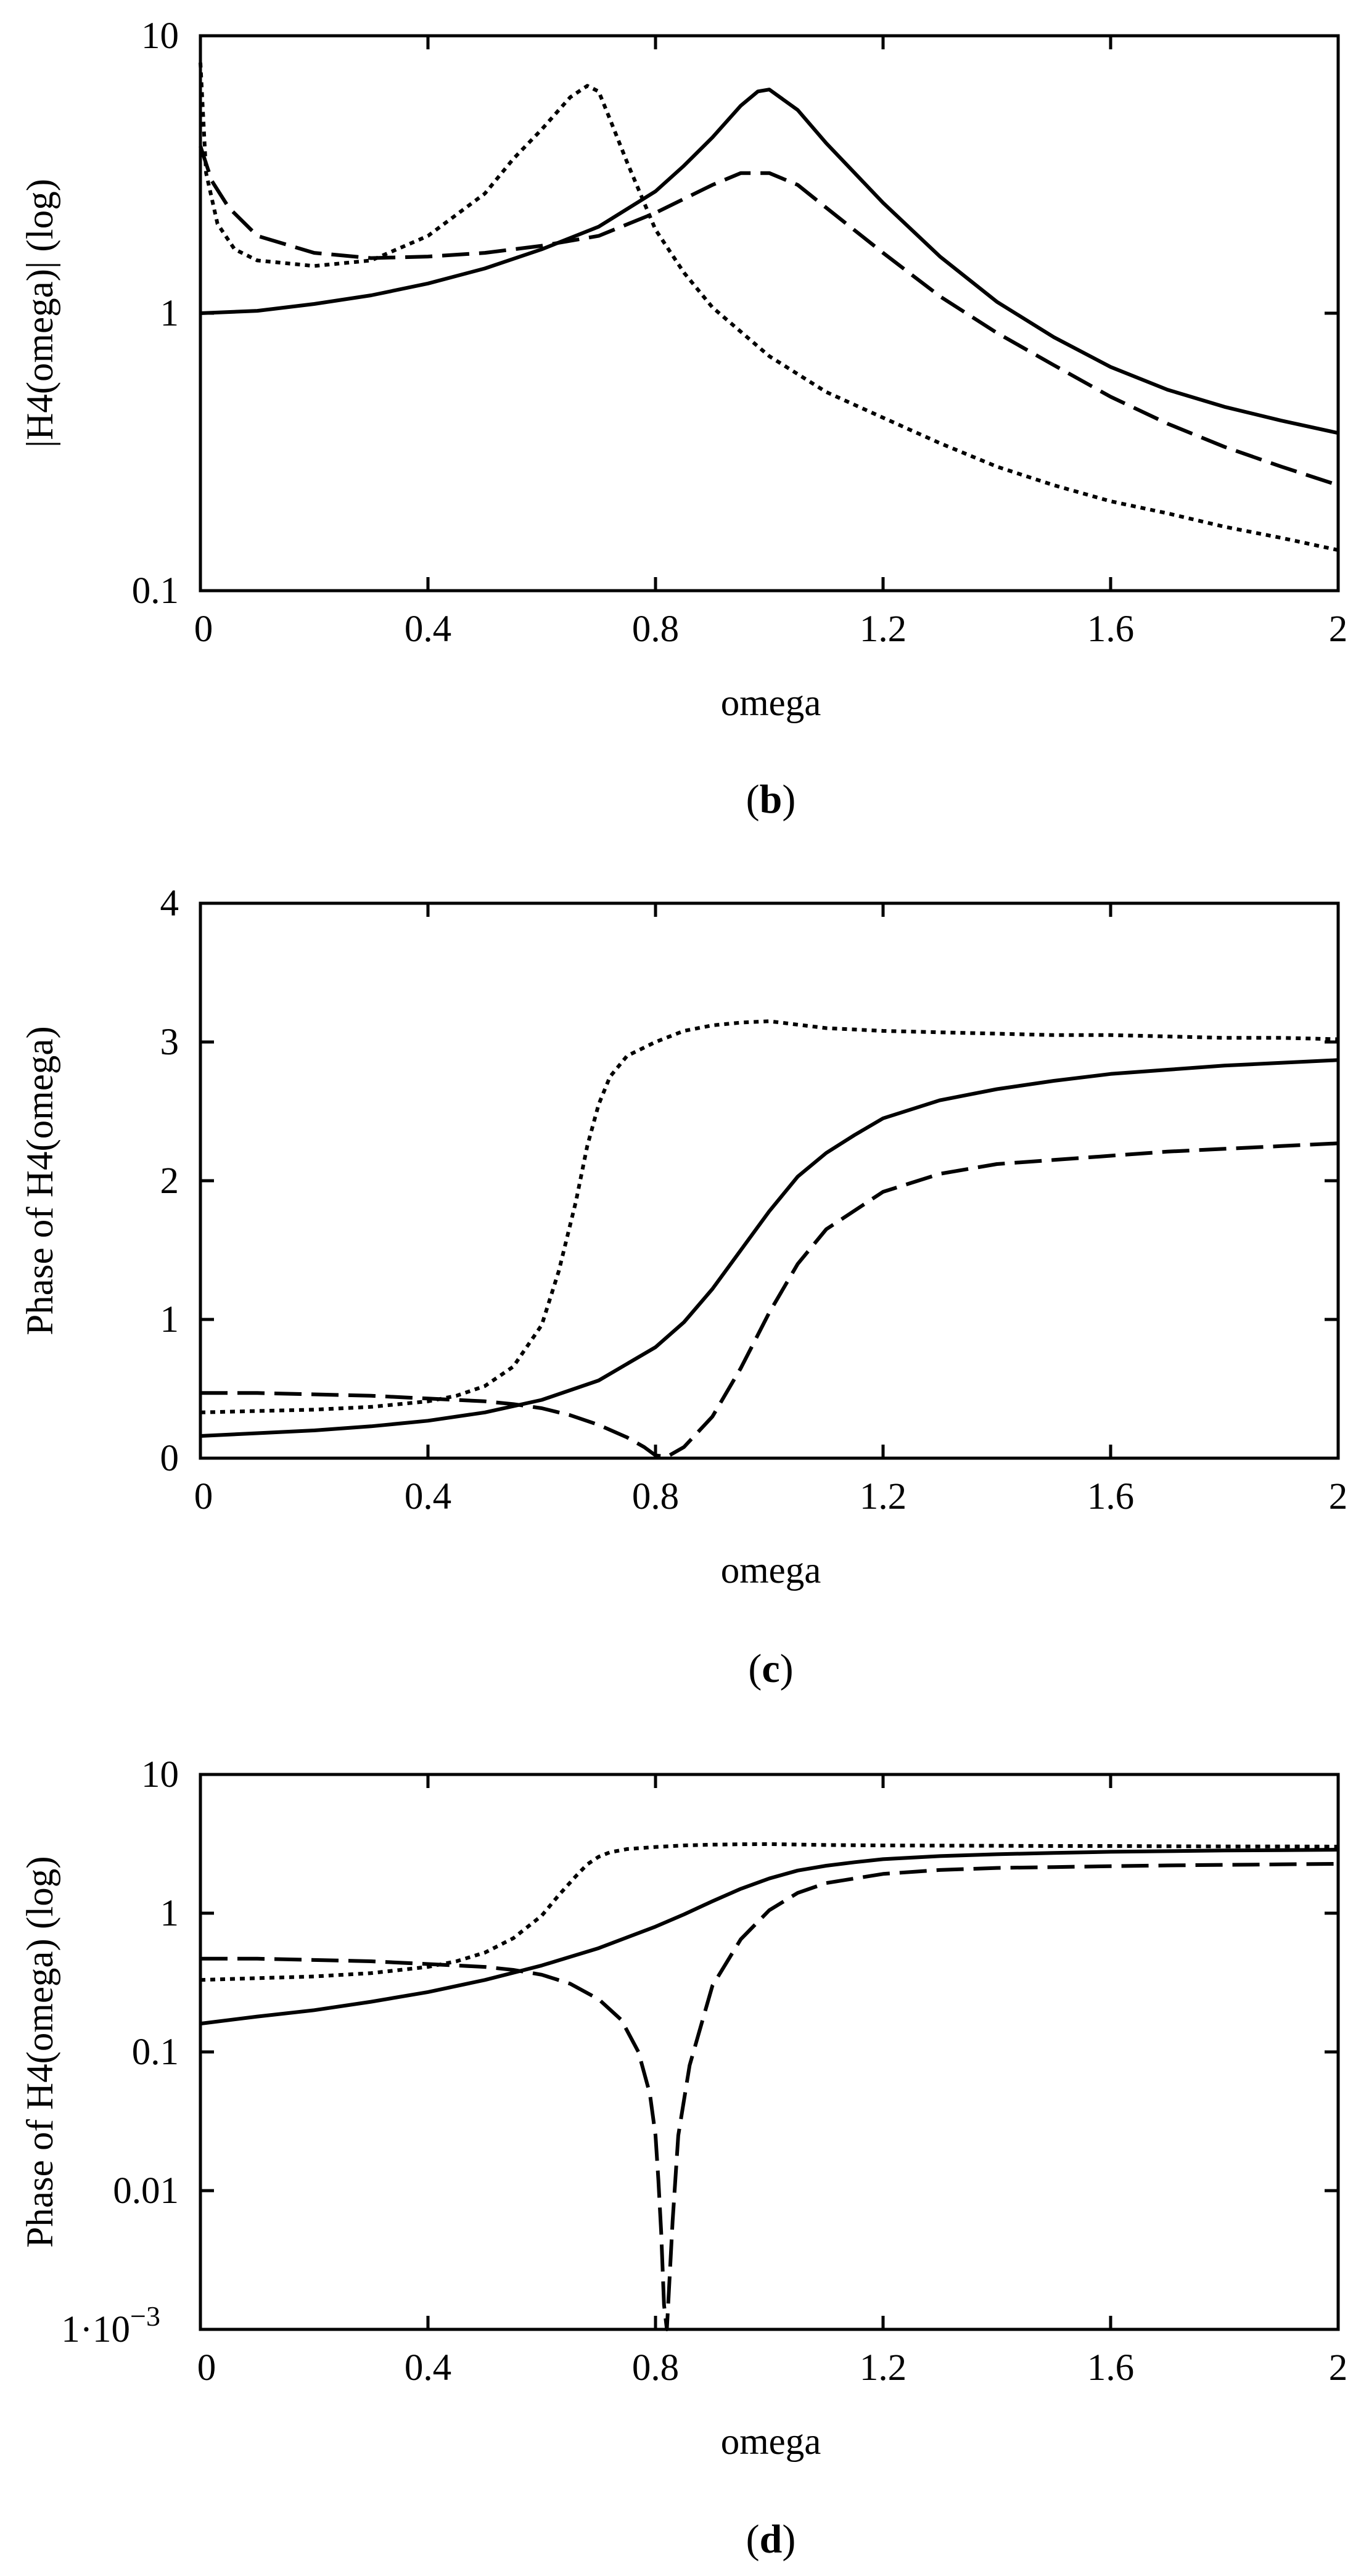 This screenshot has height=2576, width=1369. Describe the element at coordinates (96, 2329) in the screenshot. I see `y-tick-mantissa: 1·10` at that location.